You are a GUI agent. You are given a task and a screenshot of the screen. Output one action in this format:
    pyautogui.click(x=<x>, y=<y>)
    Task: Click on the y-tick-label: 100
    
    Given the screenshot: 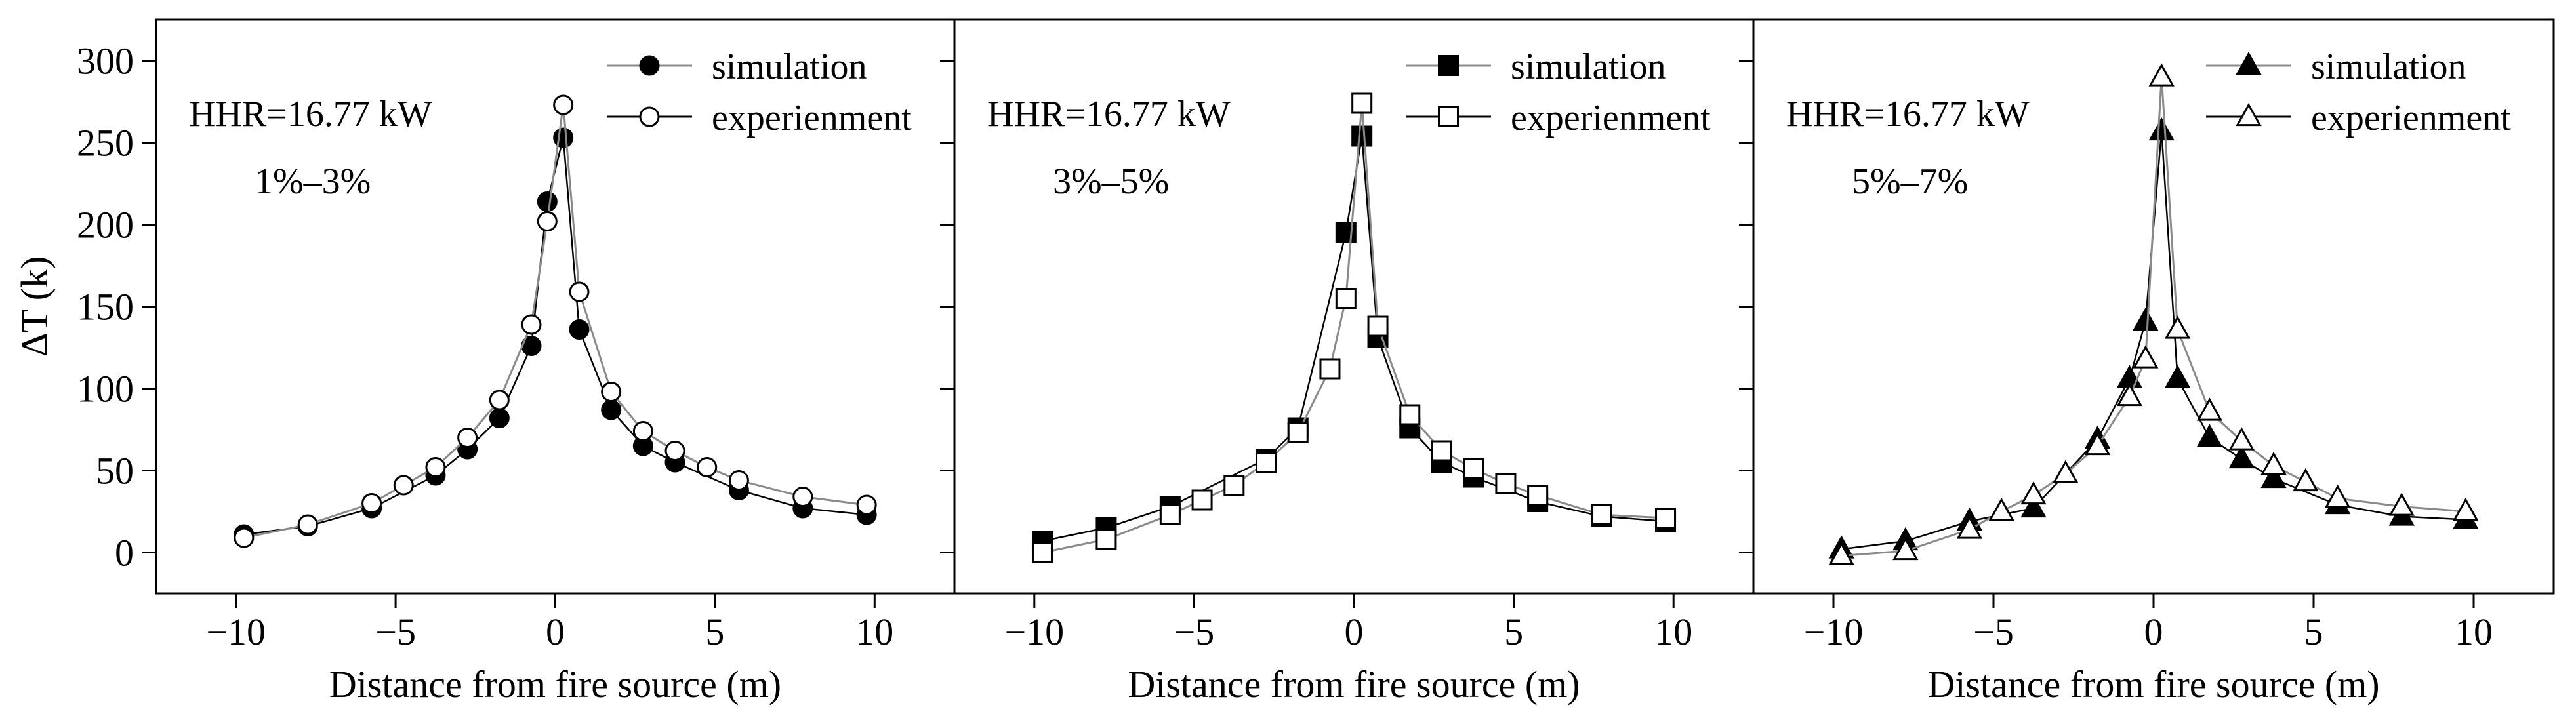 What is the action you would take?
    pyautogui.click(x=105, y=389)
    